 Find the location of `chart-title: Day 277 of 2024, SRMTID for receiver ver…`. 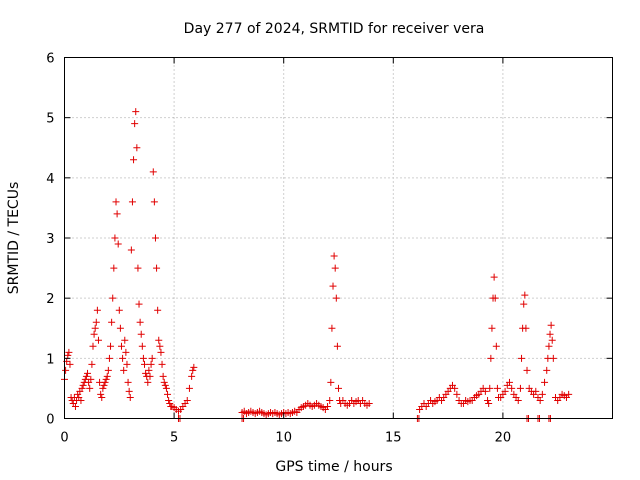

chart-title: Day 277 of 2024, SRMTID for receiver ver… is located at coordinates (334, 29).